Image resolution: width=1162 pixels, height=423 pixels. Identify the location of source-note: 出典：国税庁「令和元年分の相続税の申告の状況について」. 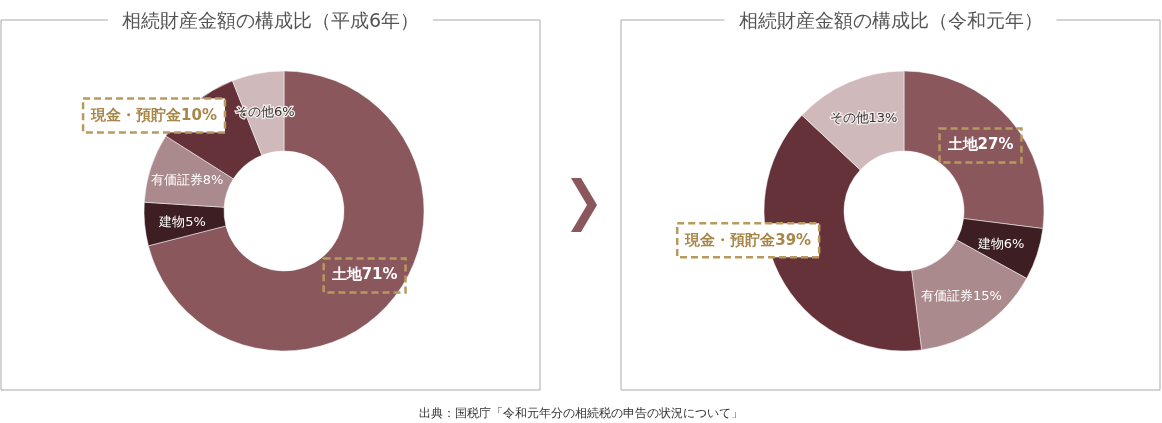
(581, 413).